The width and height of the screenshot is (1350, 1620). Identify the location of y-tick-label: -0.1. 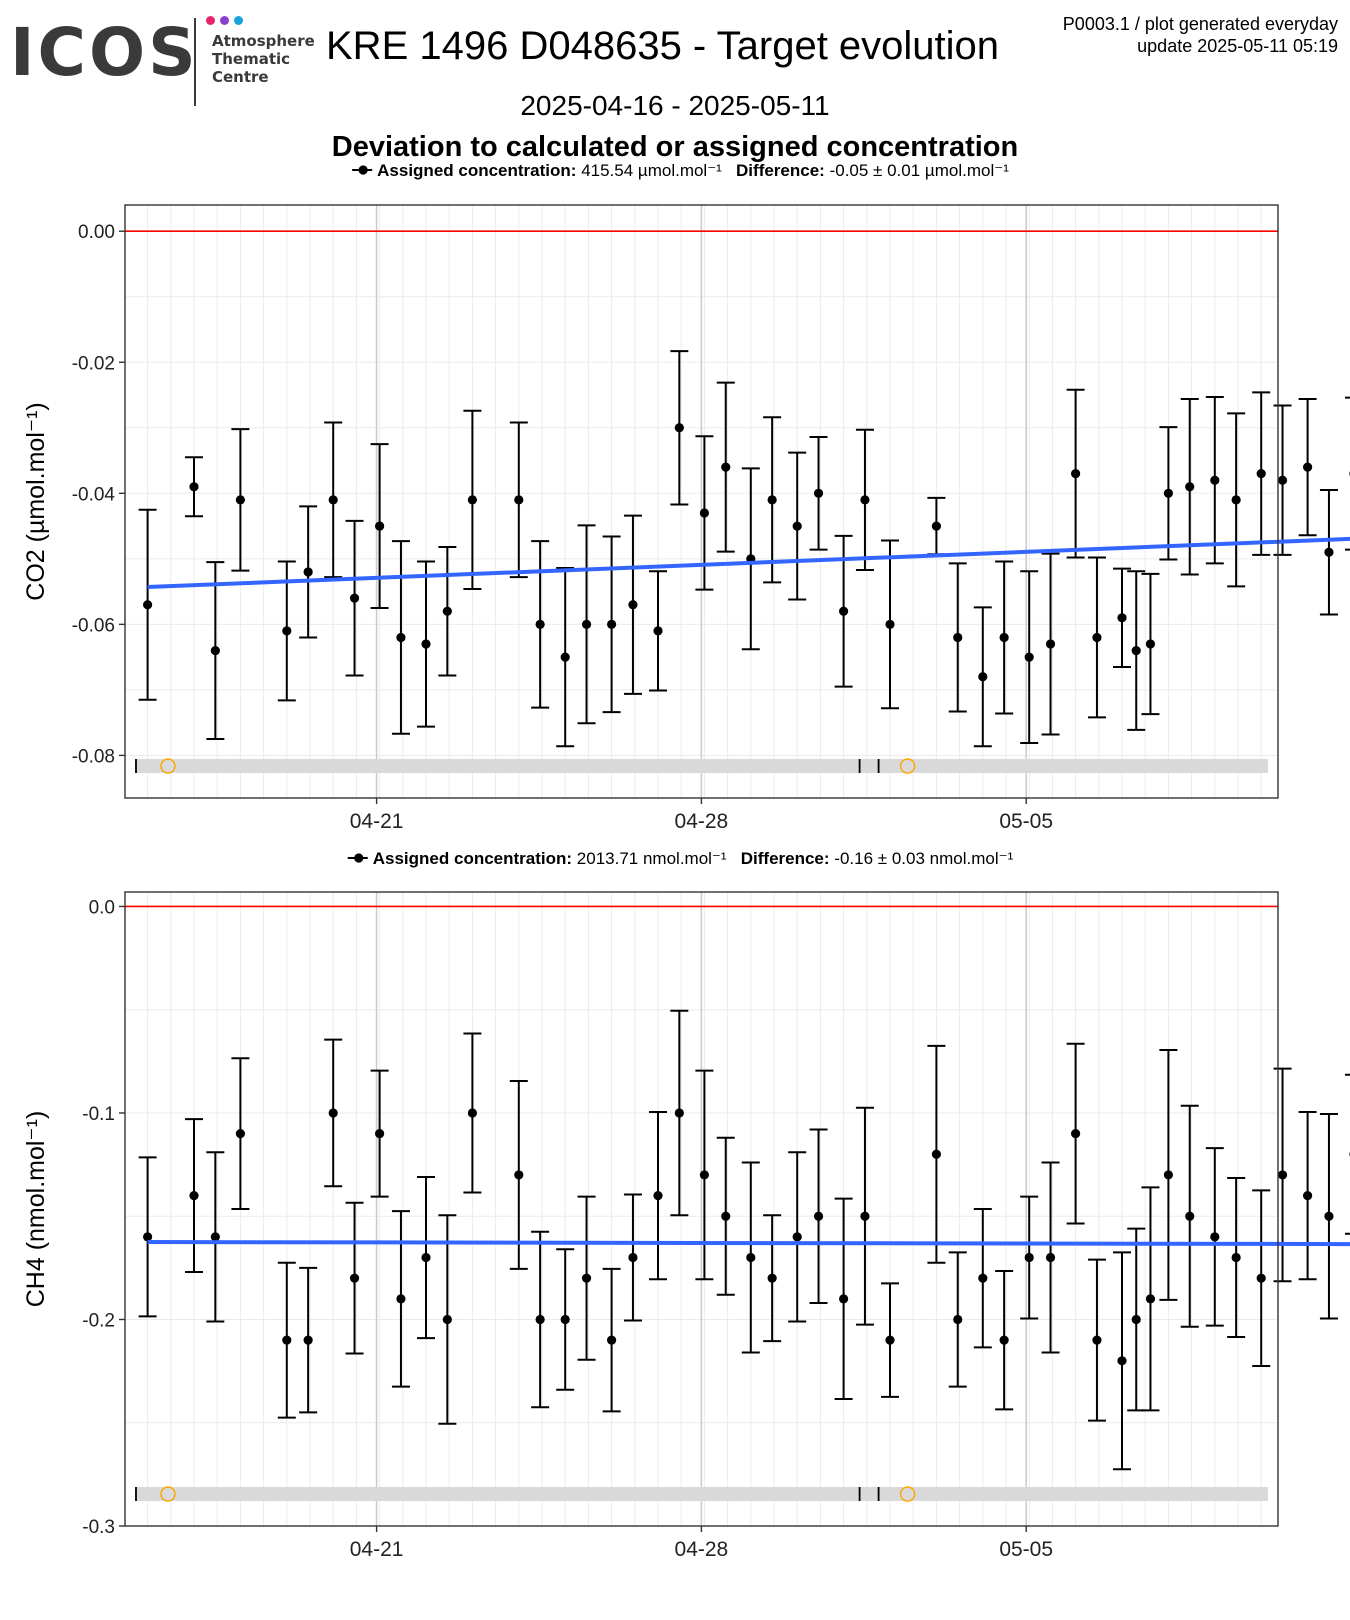
(98, 1114).